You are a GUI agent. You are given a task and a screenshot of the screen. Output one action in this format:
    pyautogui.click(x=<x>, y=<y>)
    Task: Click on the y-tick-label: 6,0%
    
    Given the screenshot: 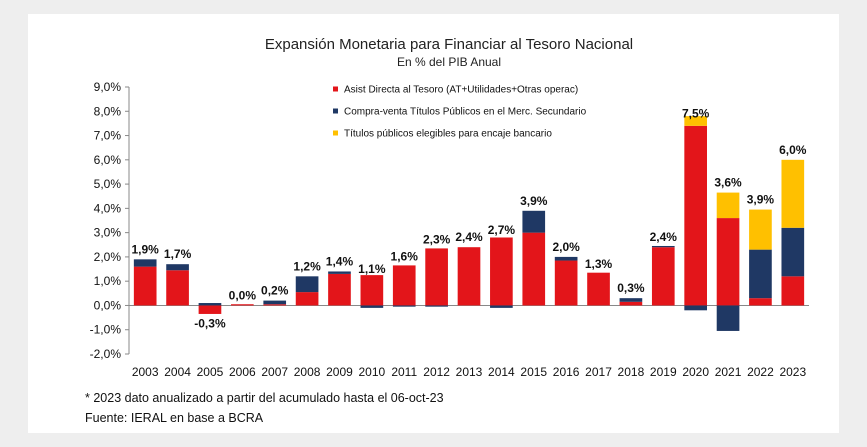 What is the action you would take?
    pyautogui.click(x=108, y=160)
    